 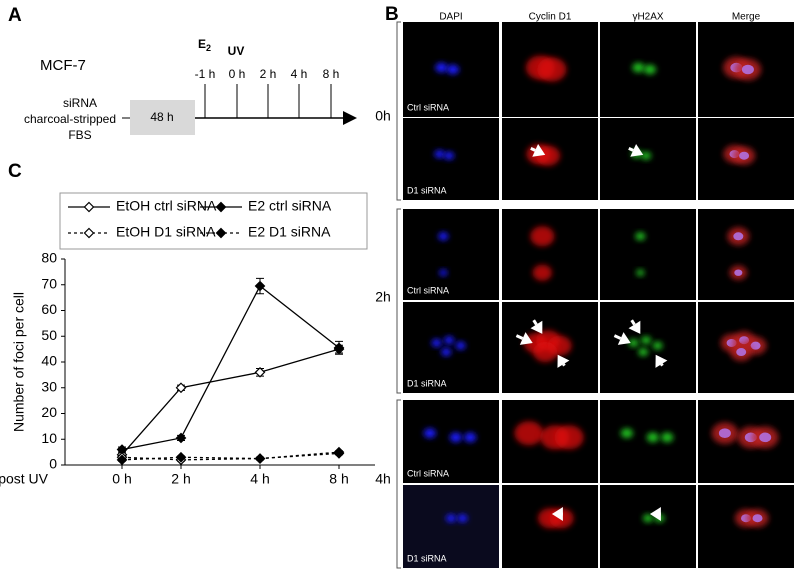 What do you see at coordinates (428, 290) in the screenshot?
I see `row-label: Ctrl siRNA` at bounding box center [428, 290].